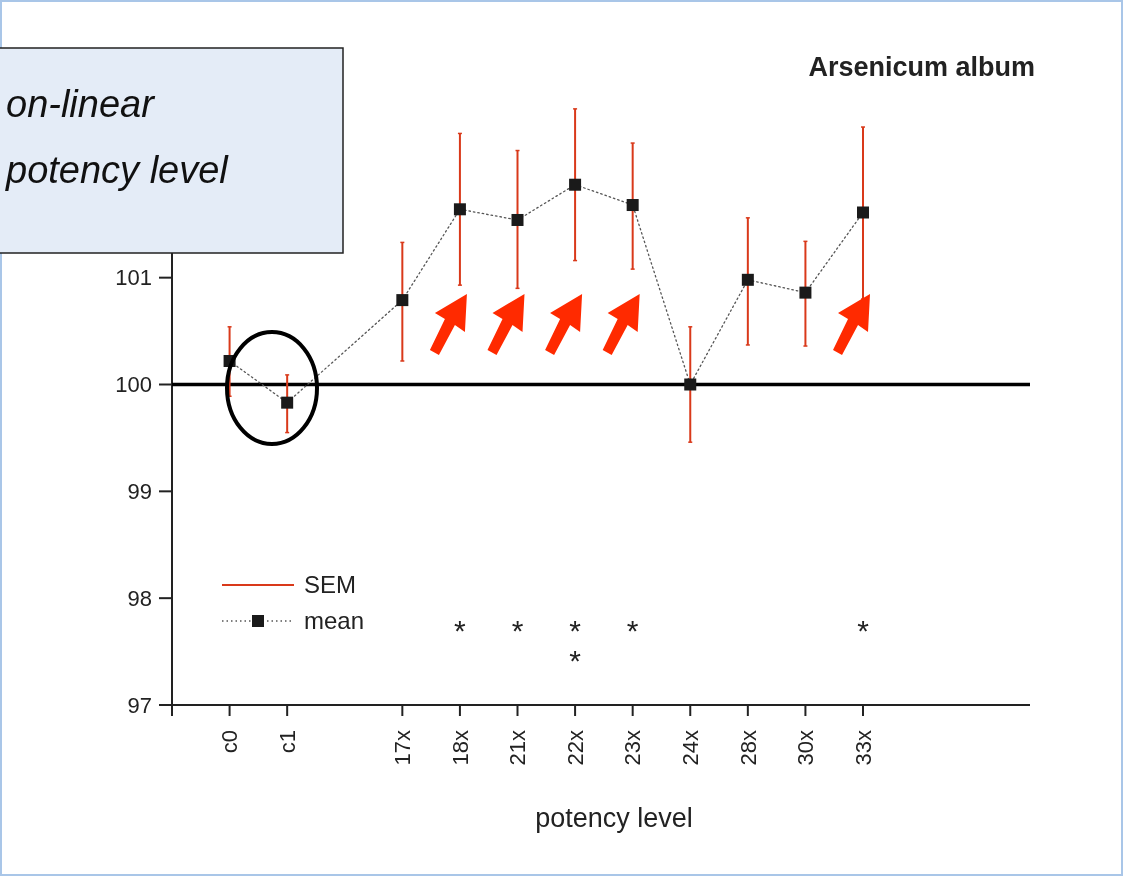 This screenshot has height=876, width=1123. What do you see at coordinates (575, 748) in the screenshot?
I see `x-tick-label: 22x` at bounding box center [575, 748].